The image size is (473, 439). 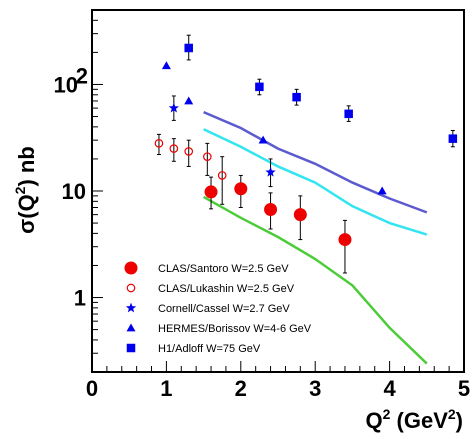 What do you see at coordinates (226, 289) in the screenshot?
I see `legend-label: CLAS/Lukashin W=2.5 GeV` at bounding box center [226, 289].